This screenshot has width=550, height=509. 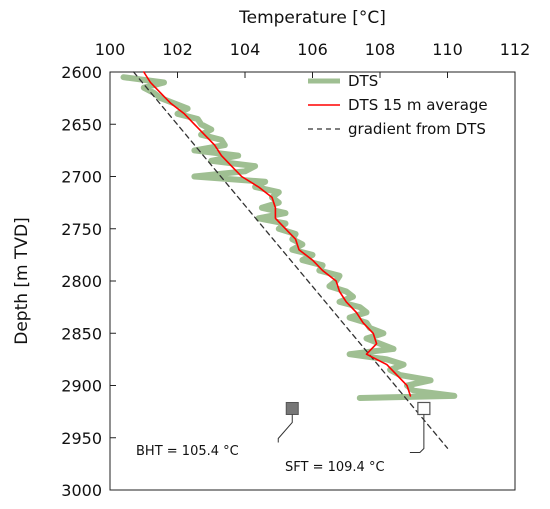 What do you see at coordinates (312, 18) in the screenshot?
I see `x-axis-title: Temperature [°C]` at bounding box center [312, 18].